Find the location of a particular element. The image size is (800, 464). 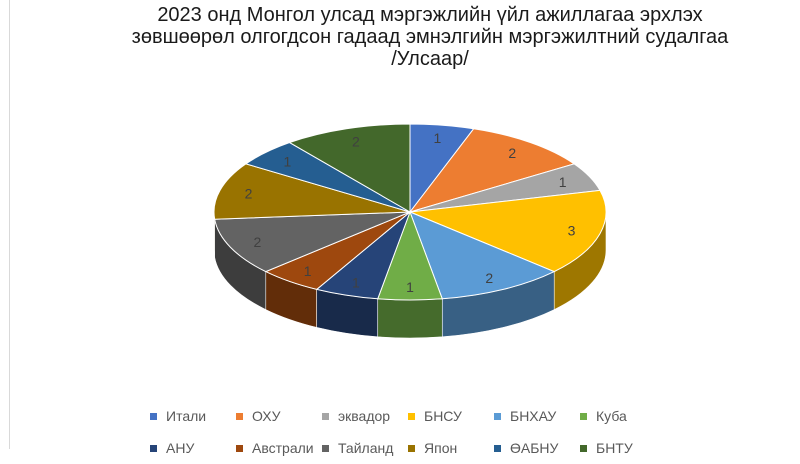

pie-slice-БНСУ is located at coordinates (508, 231).